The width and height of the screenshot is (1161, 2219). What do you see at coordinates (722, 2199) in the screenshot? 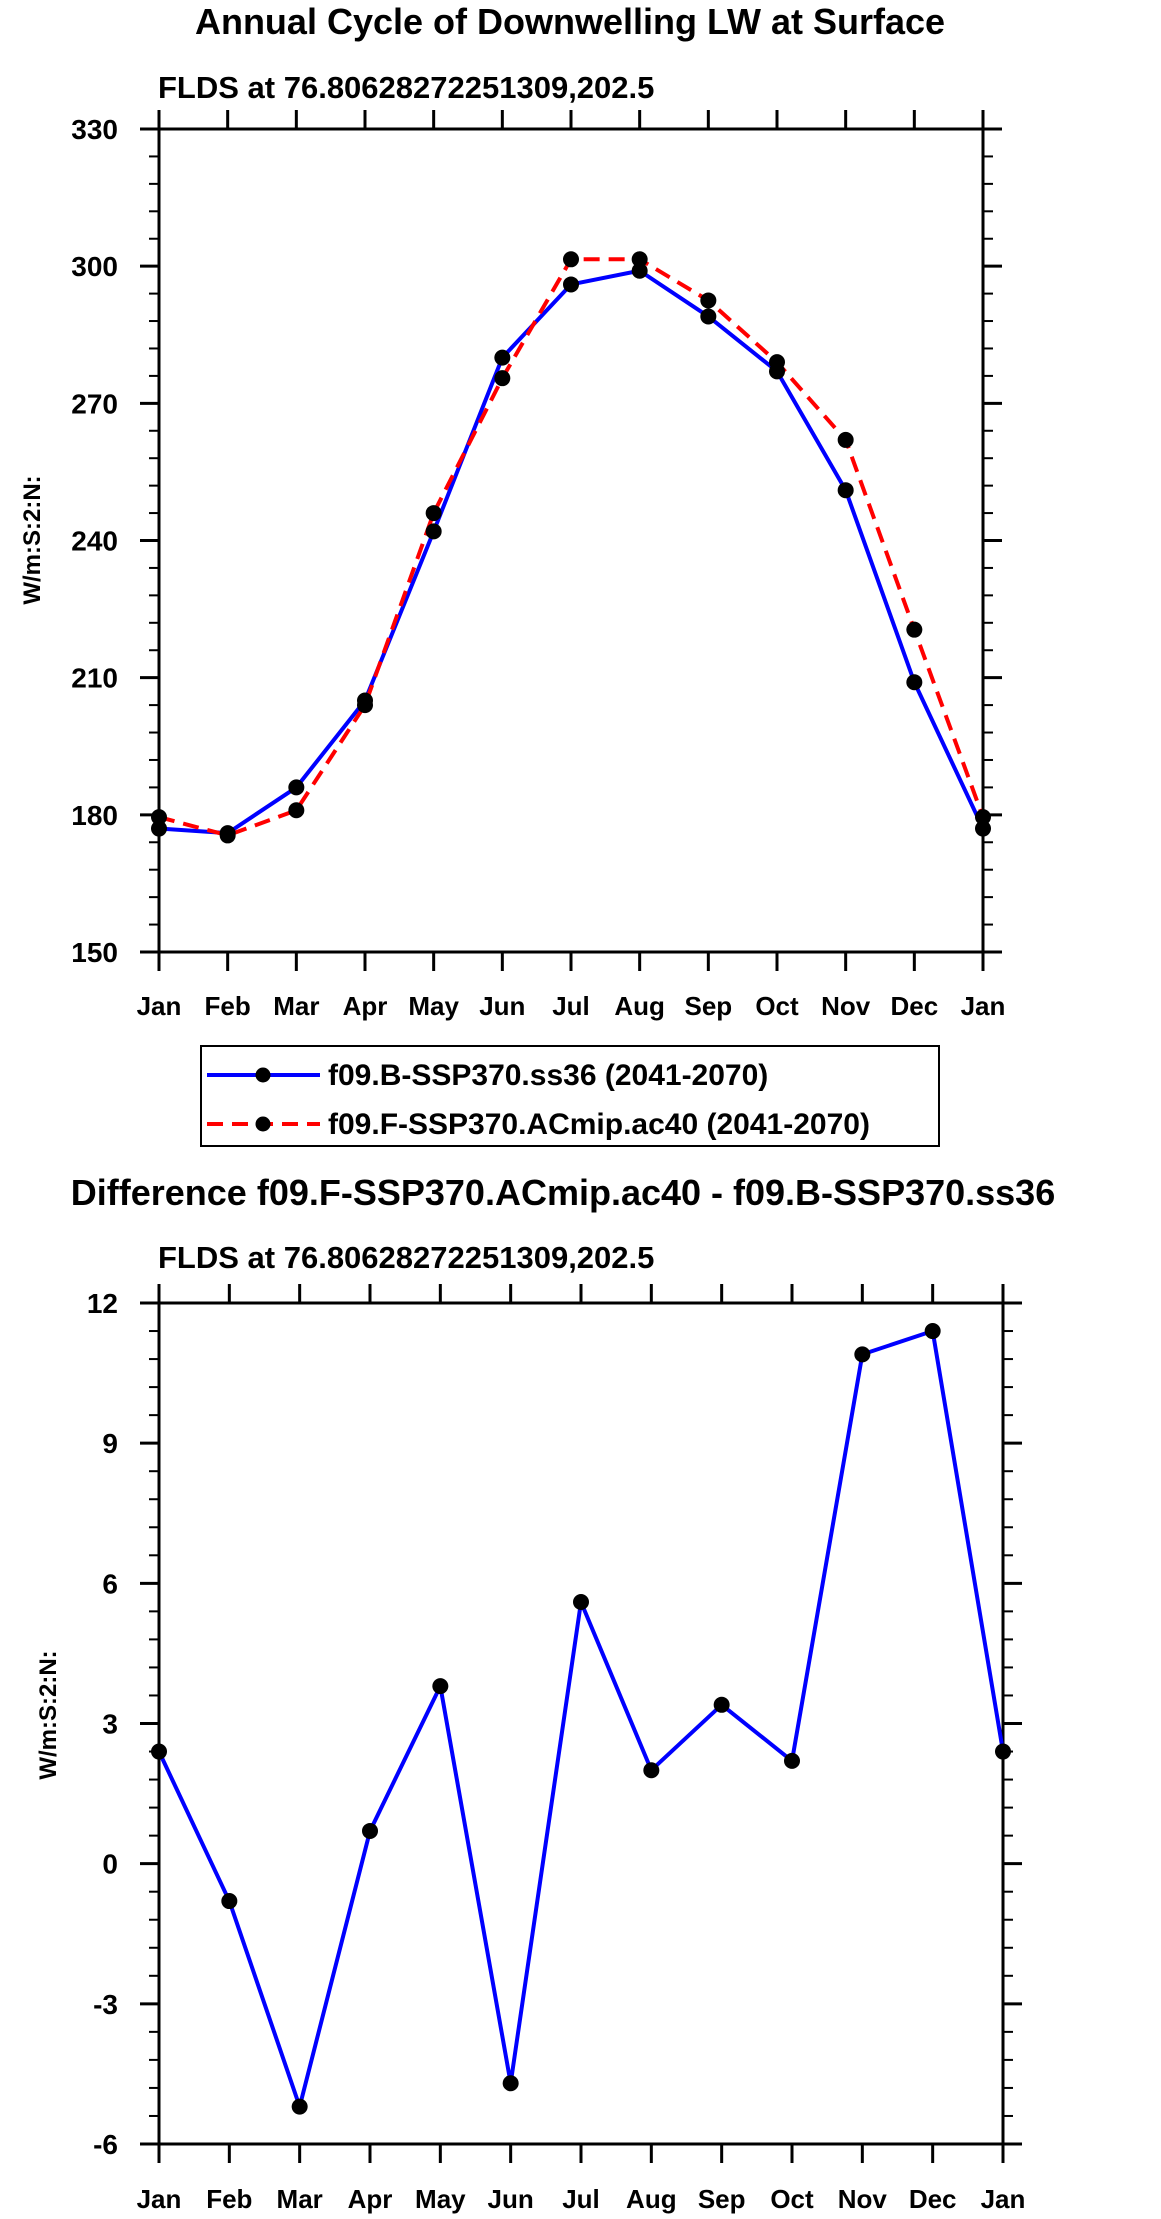
I see `chart2-xtick-label: Sep` at bounding box center [722, 2199].